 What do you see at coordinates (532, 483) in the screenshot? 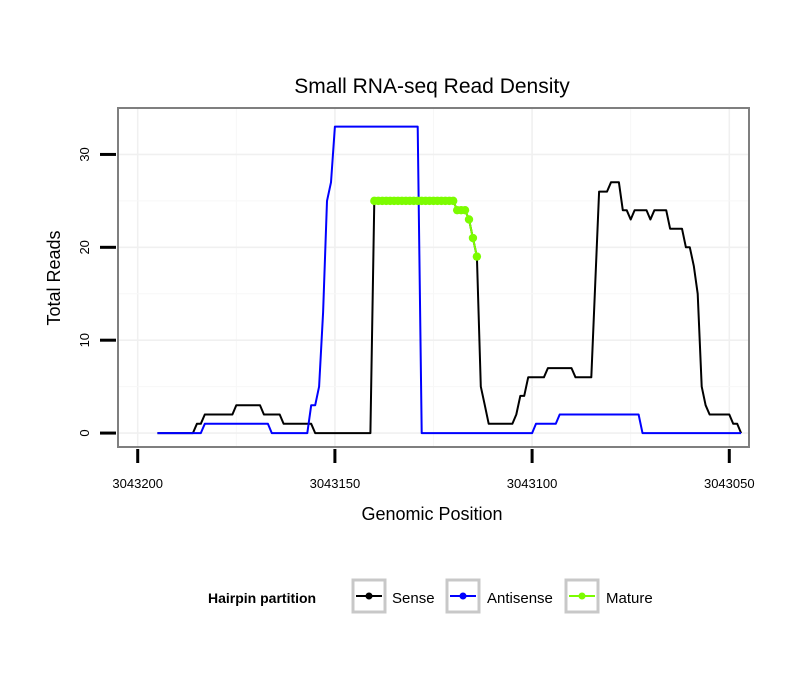
I see `x-tick-label: 3043100` at bounding box center [532, 483].